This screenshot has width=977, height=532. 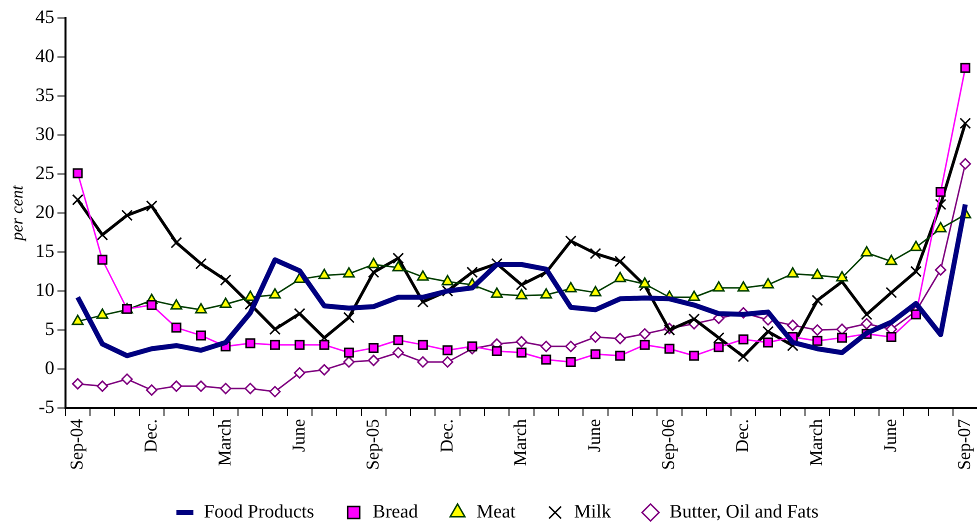 I want to click on legend-label: Bread, so click(x=395, y=511).